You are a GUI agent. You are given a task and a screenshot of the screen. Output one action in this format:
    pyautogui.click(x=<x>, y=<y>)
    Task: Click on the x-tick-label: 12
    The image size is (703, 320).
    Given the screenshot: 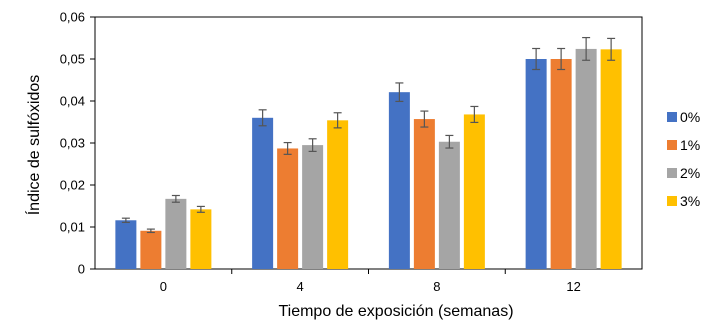 What is the action you would take?
    pyautogui.click(x=573, y=286)
    